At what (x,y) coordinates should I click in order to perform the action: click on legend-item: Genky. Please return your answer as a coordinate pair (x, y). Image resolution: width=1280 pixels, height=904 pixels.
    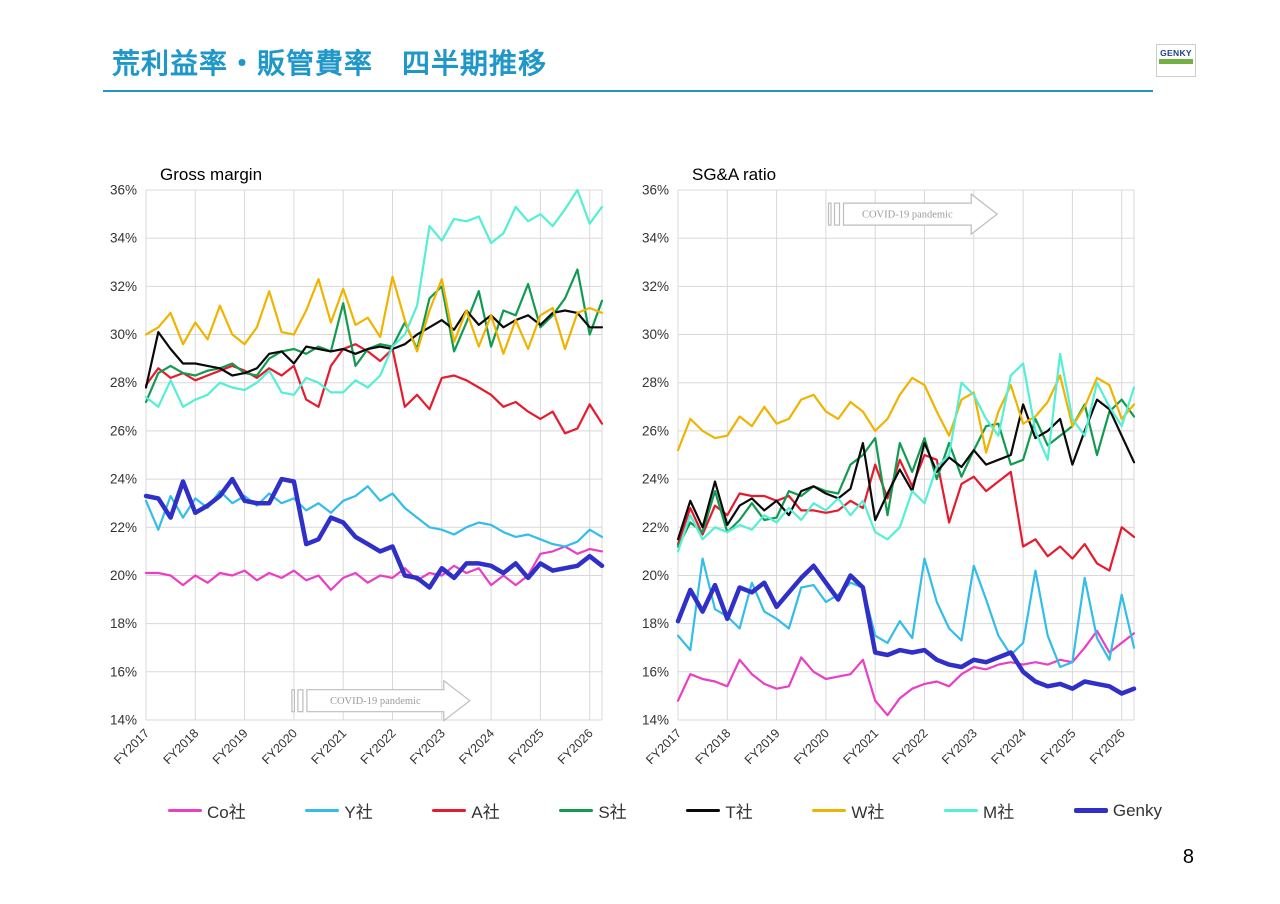
    Looking at the image, I should click on (1117, 810).